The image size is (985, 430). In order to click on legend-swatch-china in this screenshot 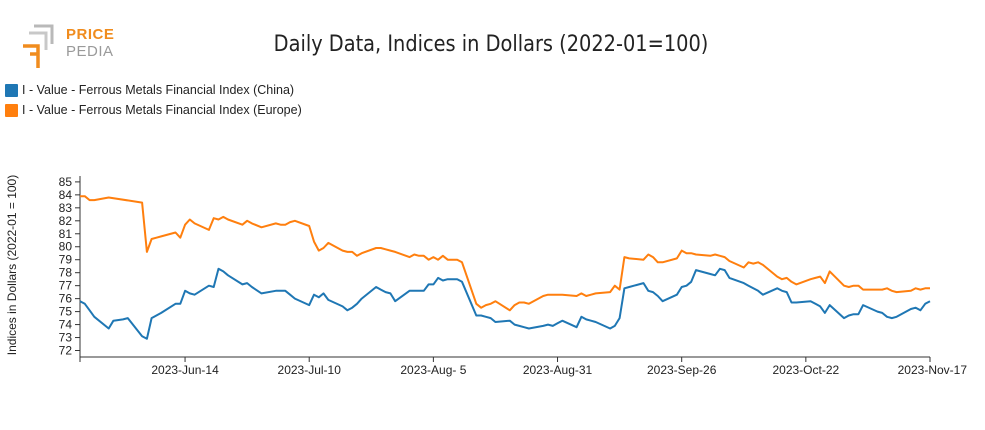, I will do `click(11, 90)`.